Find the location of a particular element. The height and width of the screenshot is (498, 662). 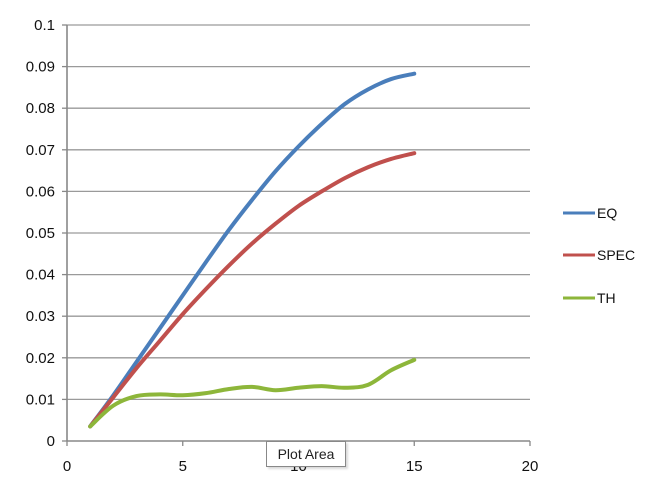

x-tick-label: 5 is located at coordinates (183, 466).